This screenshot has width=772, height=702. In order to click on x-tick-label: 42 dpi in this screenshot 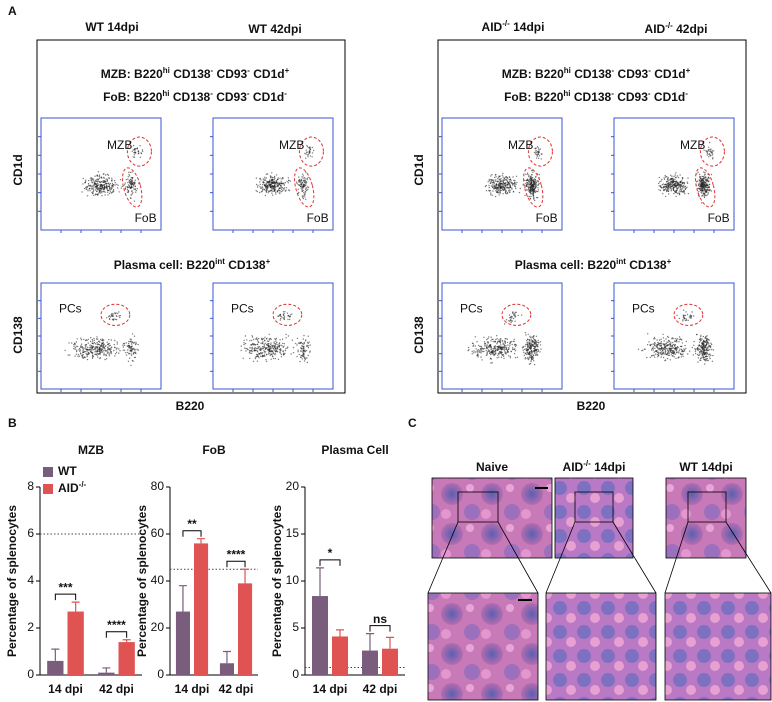, I will do `click(236, 689)`.